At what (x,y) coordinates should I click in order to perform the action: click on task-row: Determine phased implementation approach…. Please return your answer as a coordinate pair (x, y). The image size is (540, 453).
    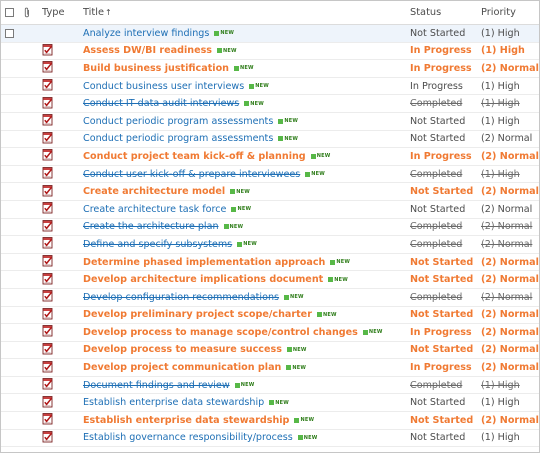
    Looking at the image, I should click on (270, 263).